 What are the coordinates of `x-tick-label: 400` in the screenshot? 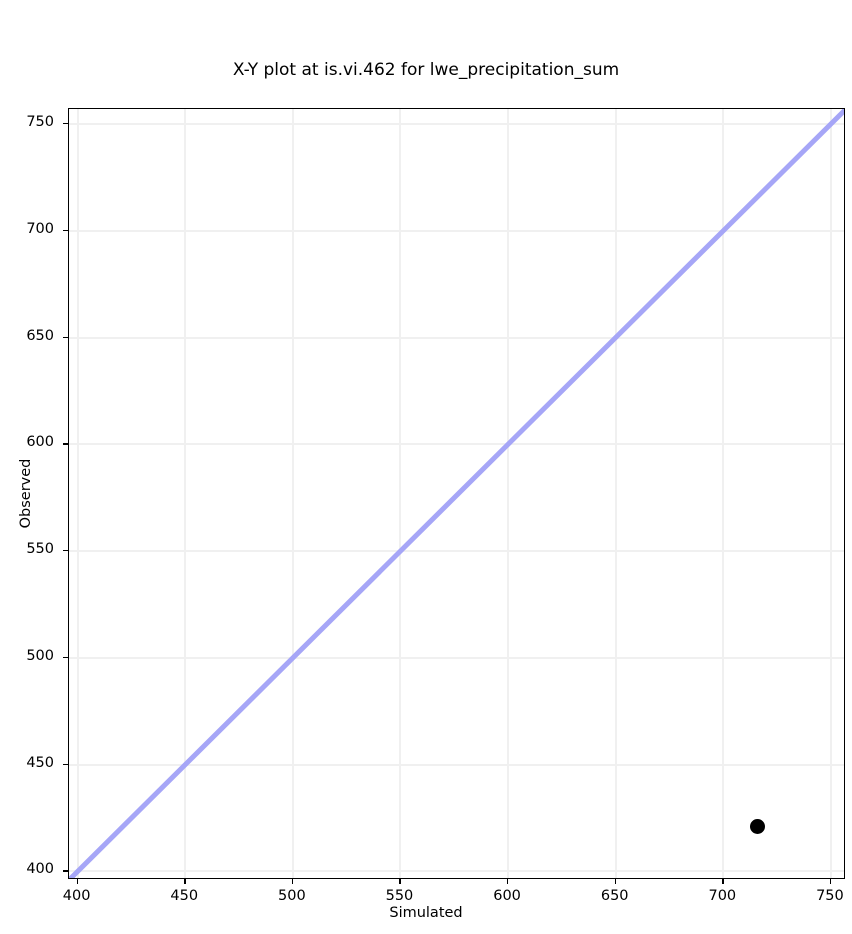 It's located at (76, 896).